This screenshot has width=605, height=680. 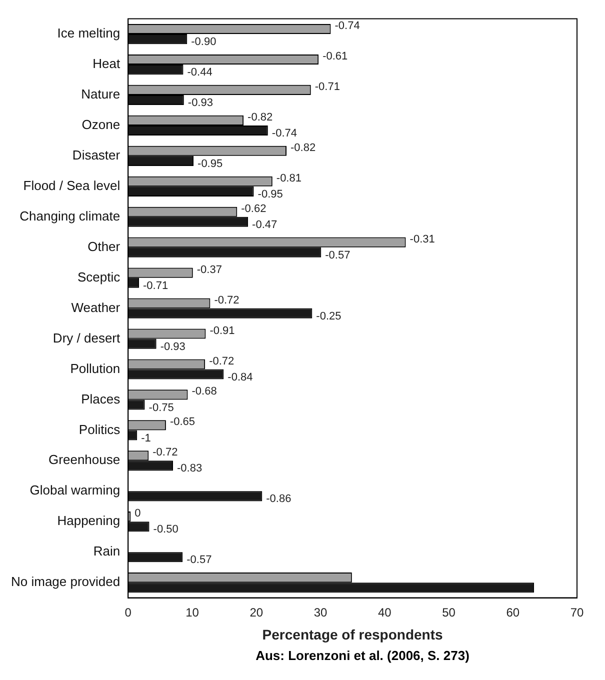 What do you see at coordinates (137, 514) in the screenshot?
I see `annotation: 0` at bounding box center [137, 514].